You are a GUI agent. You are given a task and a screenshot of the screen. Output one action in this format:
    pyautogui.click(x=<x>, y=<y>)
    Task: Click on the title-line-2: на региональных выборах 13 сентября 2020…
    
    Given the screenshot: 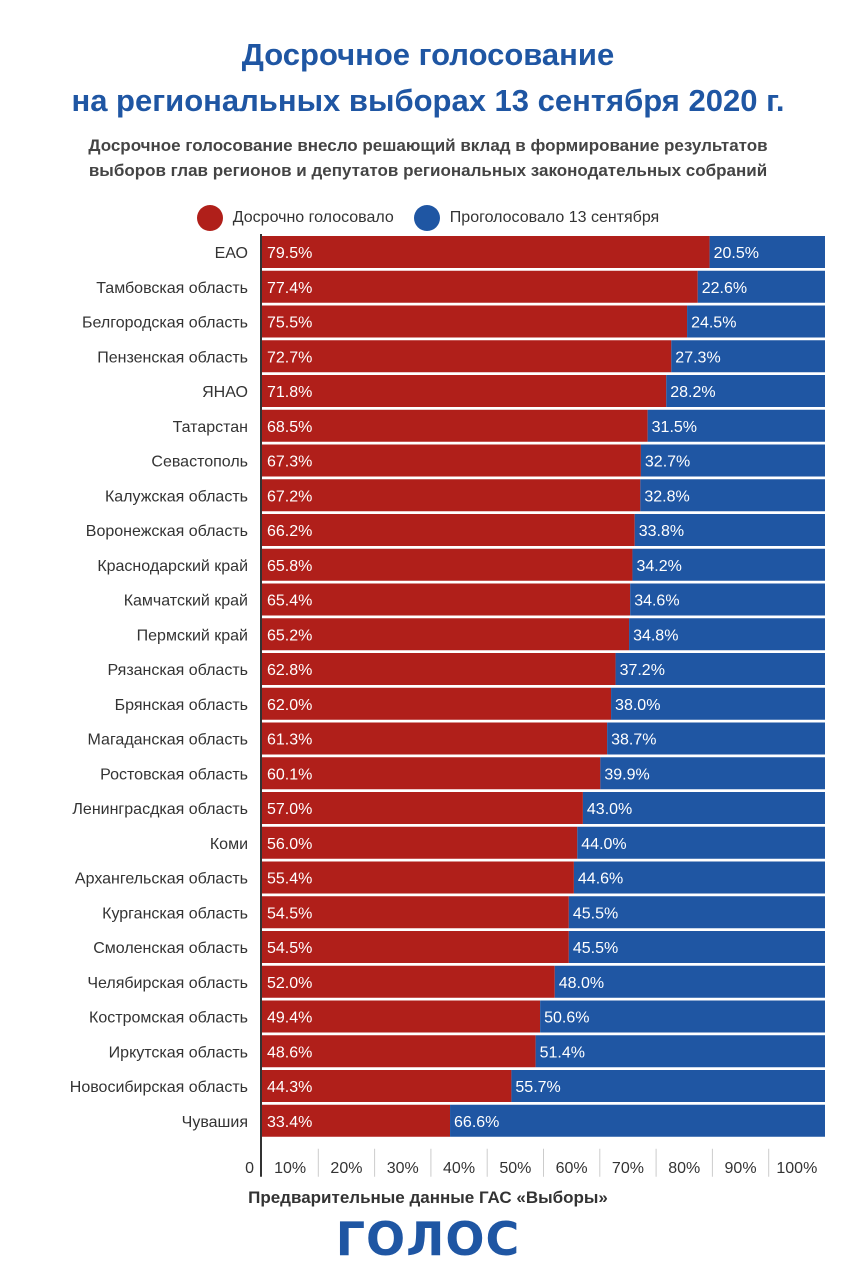 What is the action you would take?
    pyautogui.click(x=428, y=100)
    